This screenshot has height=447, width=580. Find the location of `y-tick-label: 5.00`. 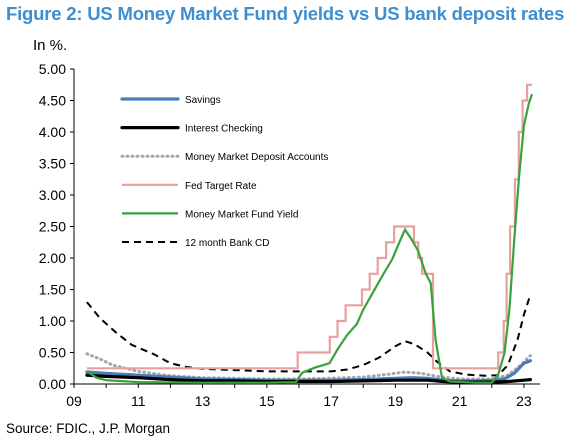

y-tick-label: 5.00 is located at coordinates (52, 69).